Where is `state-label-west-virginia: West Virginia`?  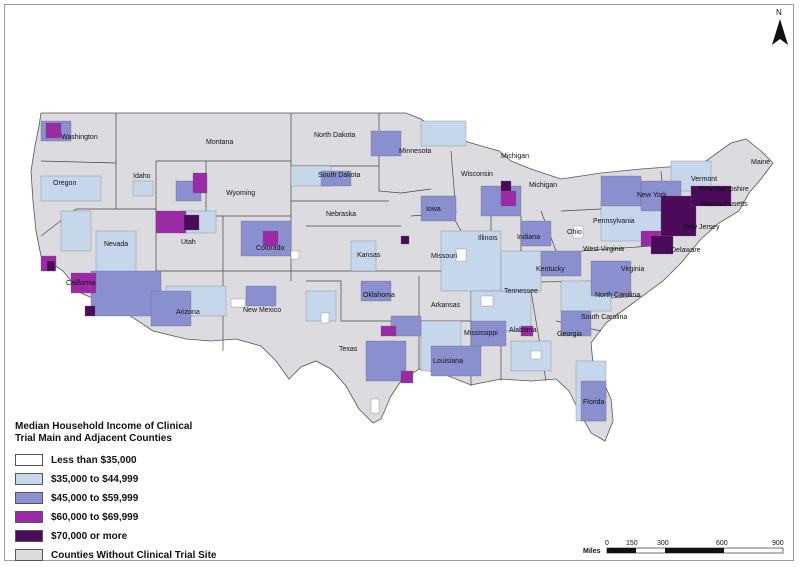 state-label-west-virginia: West Virginia is located at coordinates (603, 249).